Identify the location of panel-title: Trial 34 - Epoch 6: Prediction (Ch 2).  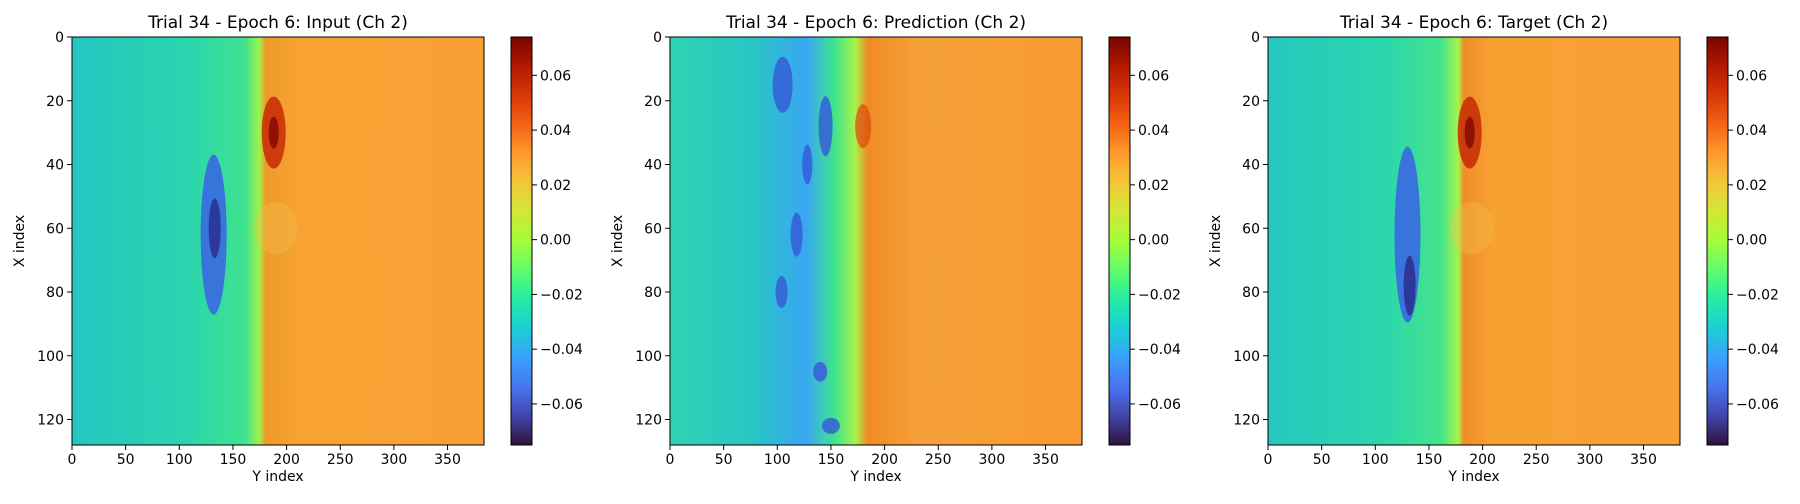
(875, 23).